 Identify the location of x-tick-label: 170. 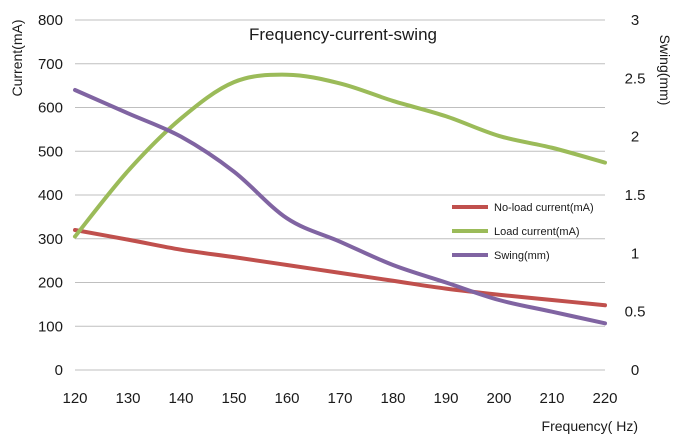
(339, 398).